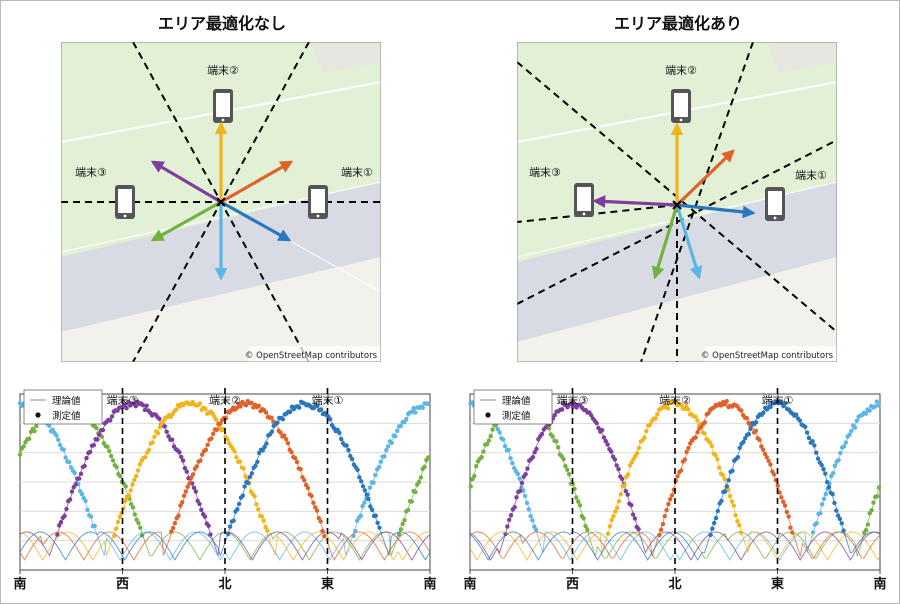 The height and width of the screenshot is (604, 900). What do you see at coordinates (469, 584) in the screenshot?
I see `x-tick-label: 南` at bounding box center [469, 584].